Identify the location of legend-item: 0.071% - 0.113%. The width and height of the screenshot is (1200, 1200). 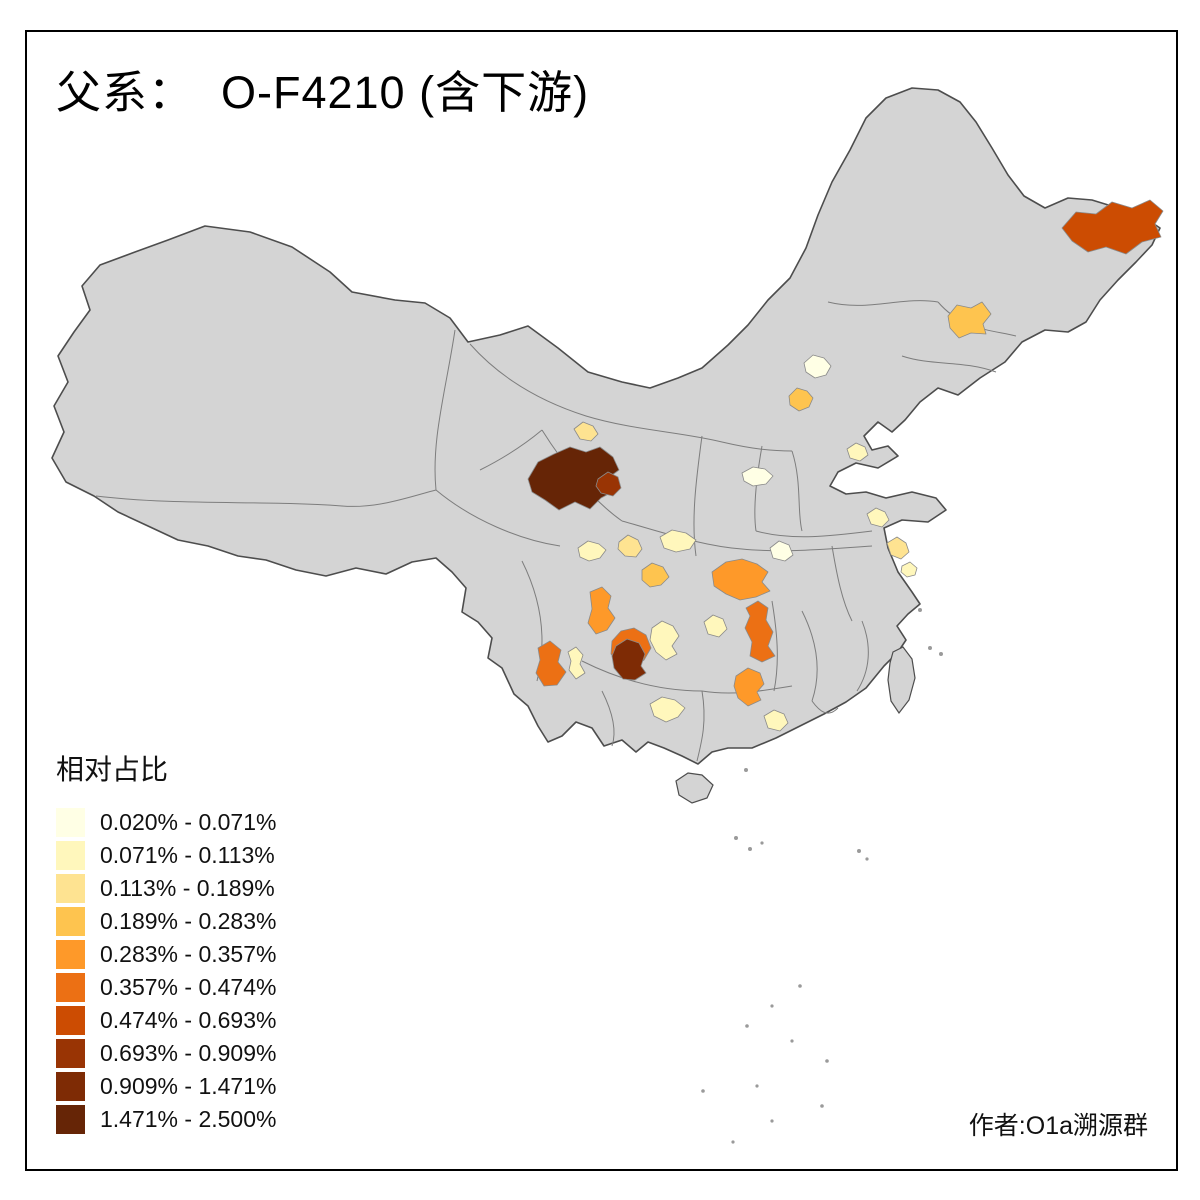
(166, 855).